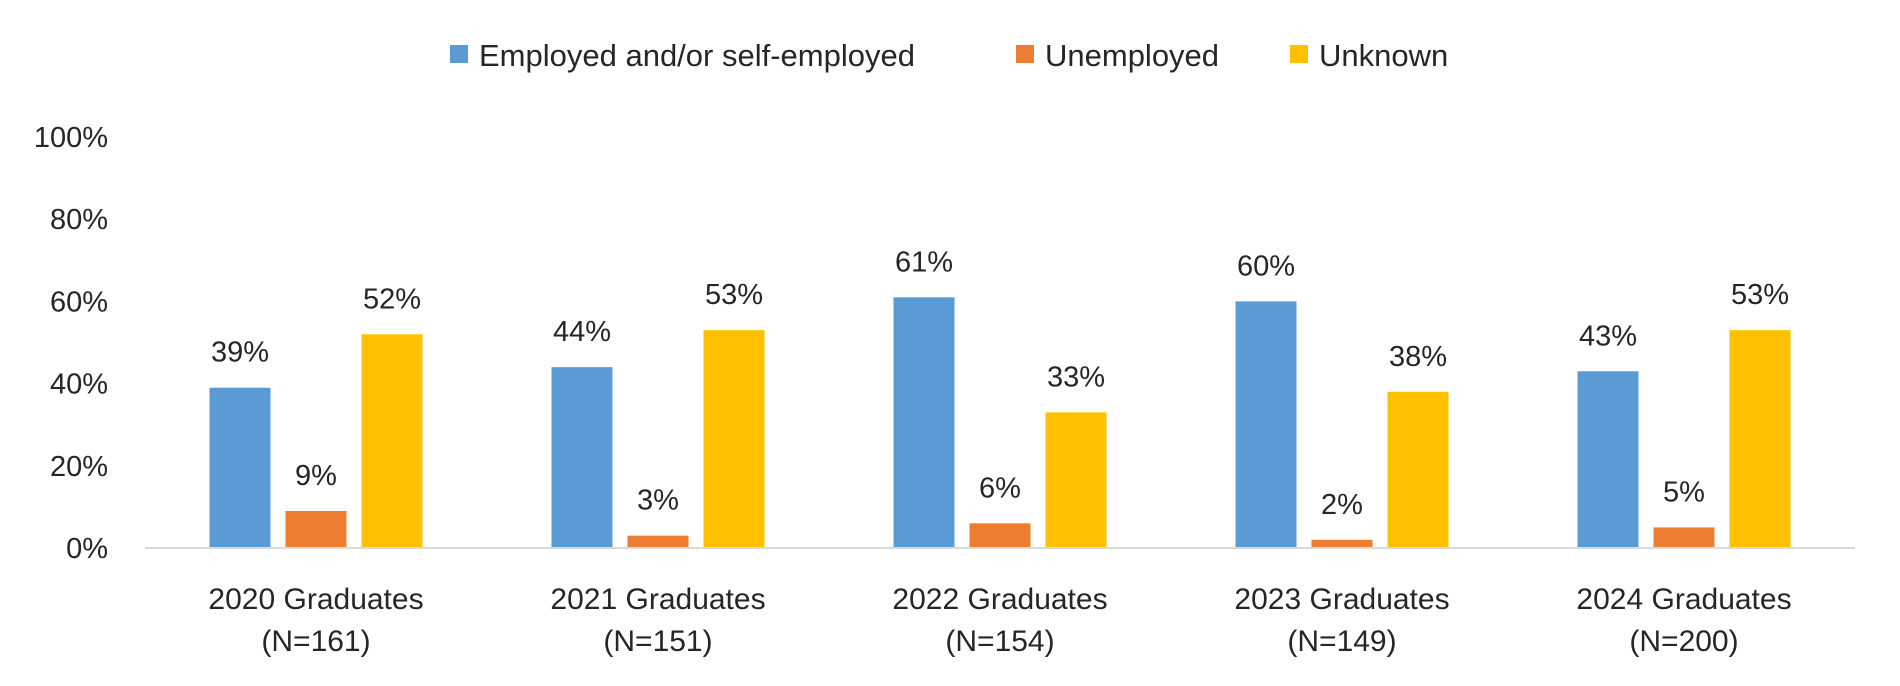  What do you see at coordinates (316, 476) in the screenshot?
I see `data-label: 9%` at bounding box center [316, 476].